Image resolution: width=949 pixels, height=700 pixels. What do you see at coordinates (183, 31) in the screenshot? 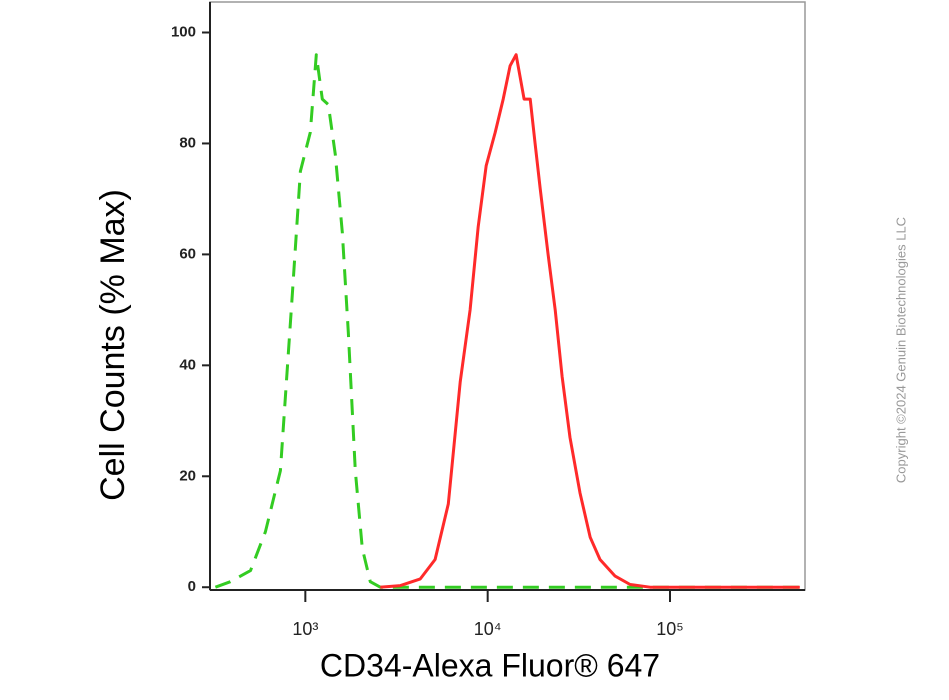
I see `y-tick-label: 100` at bounding box center [183, 31].